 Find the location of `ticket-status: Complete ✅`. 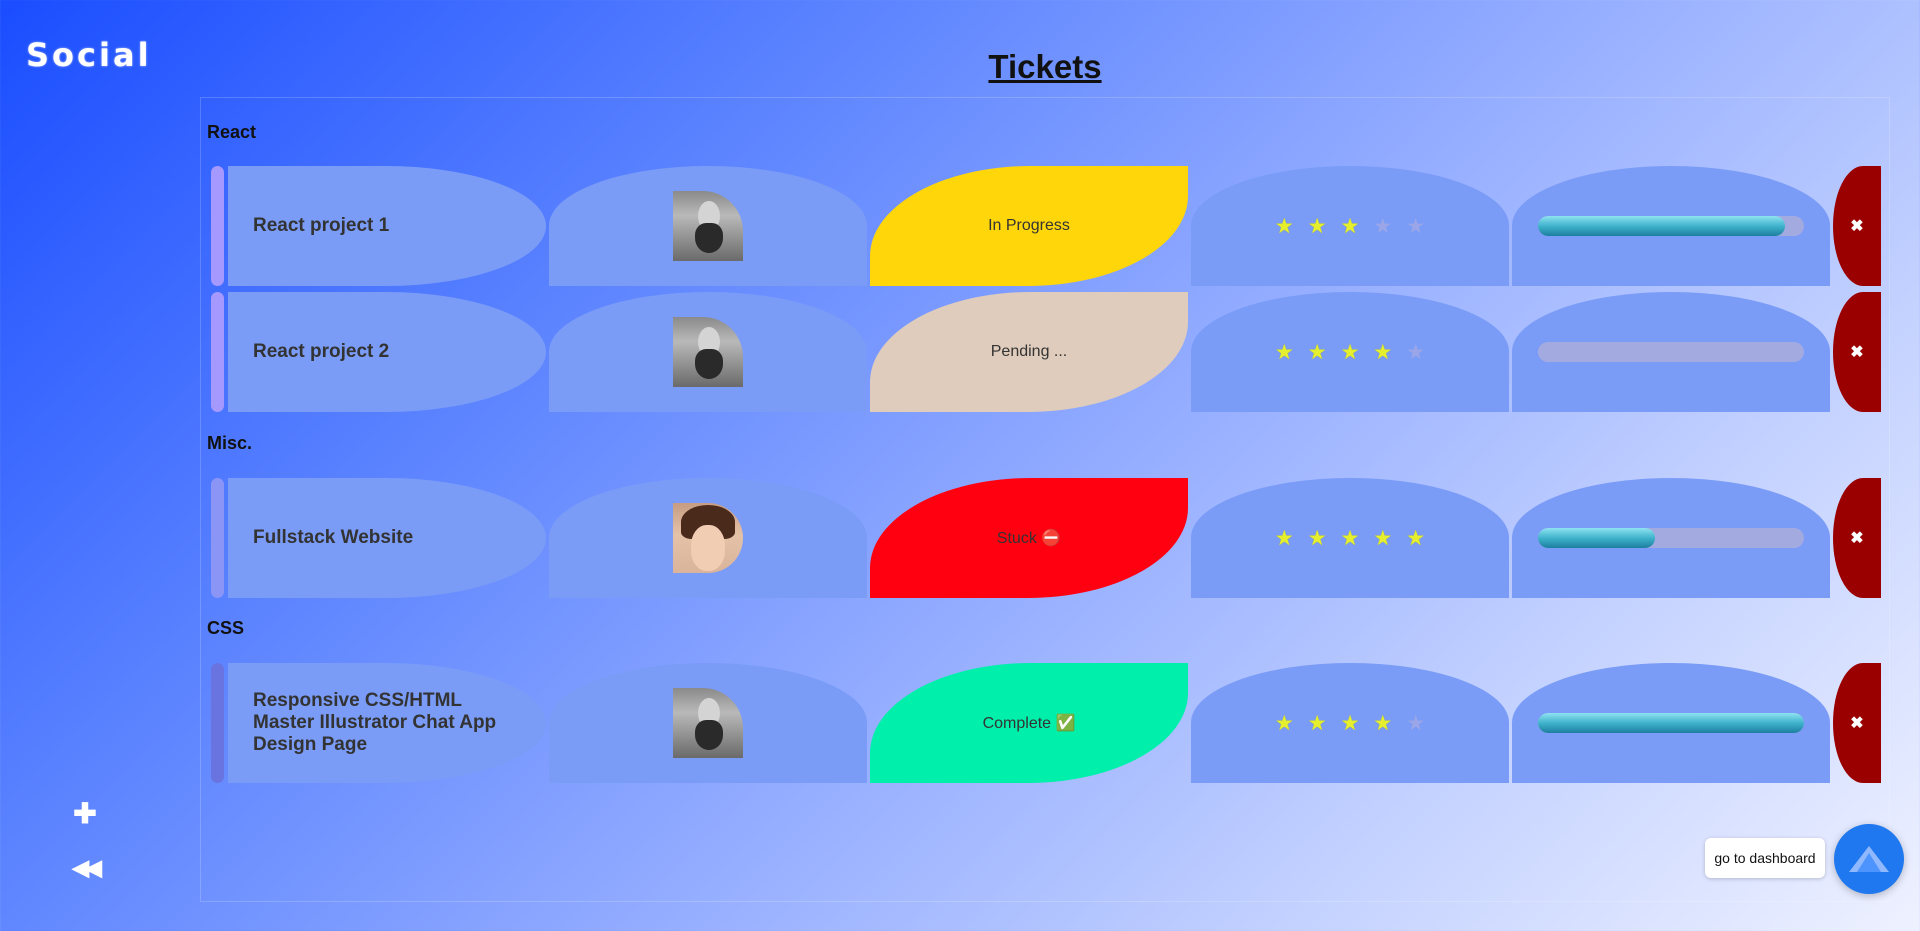

ticket-status: Complete ✅ is located at coordinates (1029, 723).